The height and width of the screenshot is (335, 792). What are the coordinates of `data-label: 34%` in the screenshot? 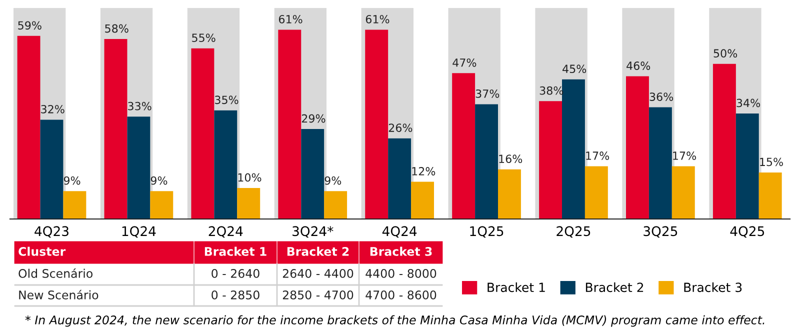 It's located at (748, 103).